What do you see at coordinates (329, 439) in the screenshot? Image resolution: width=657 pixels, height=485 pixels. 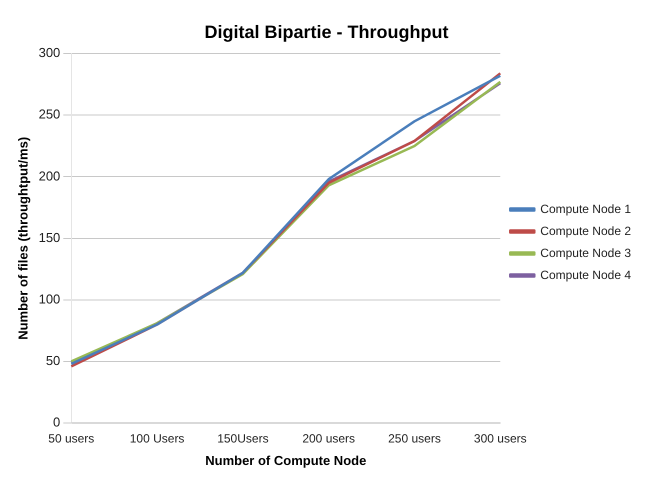 I see `x-tick-label: 200 users` at bounding box center [329, 439].